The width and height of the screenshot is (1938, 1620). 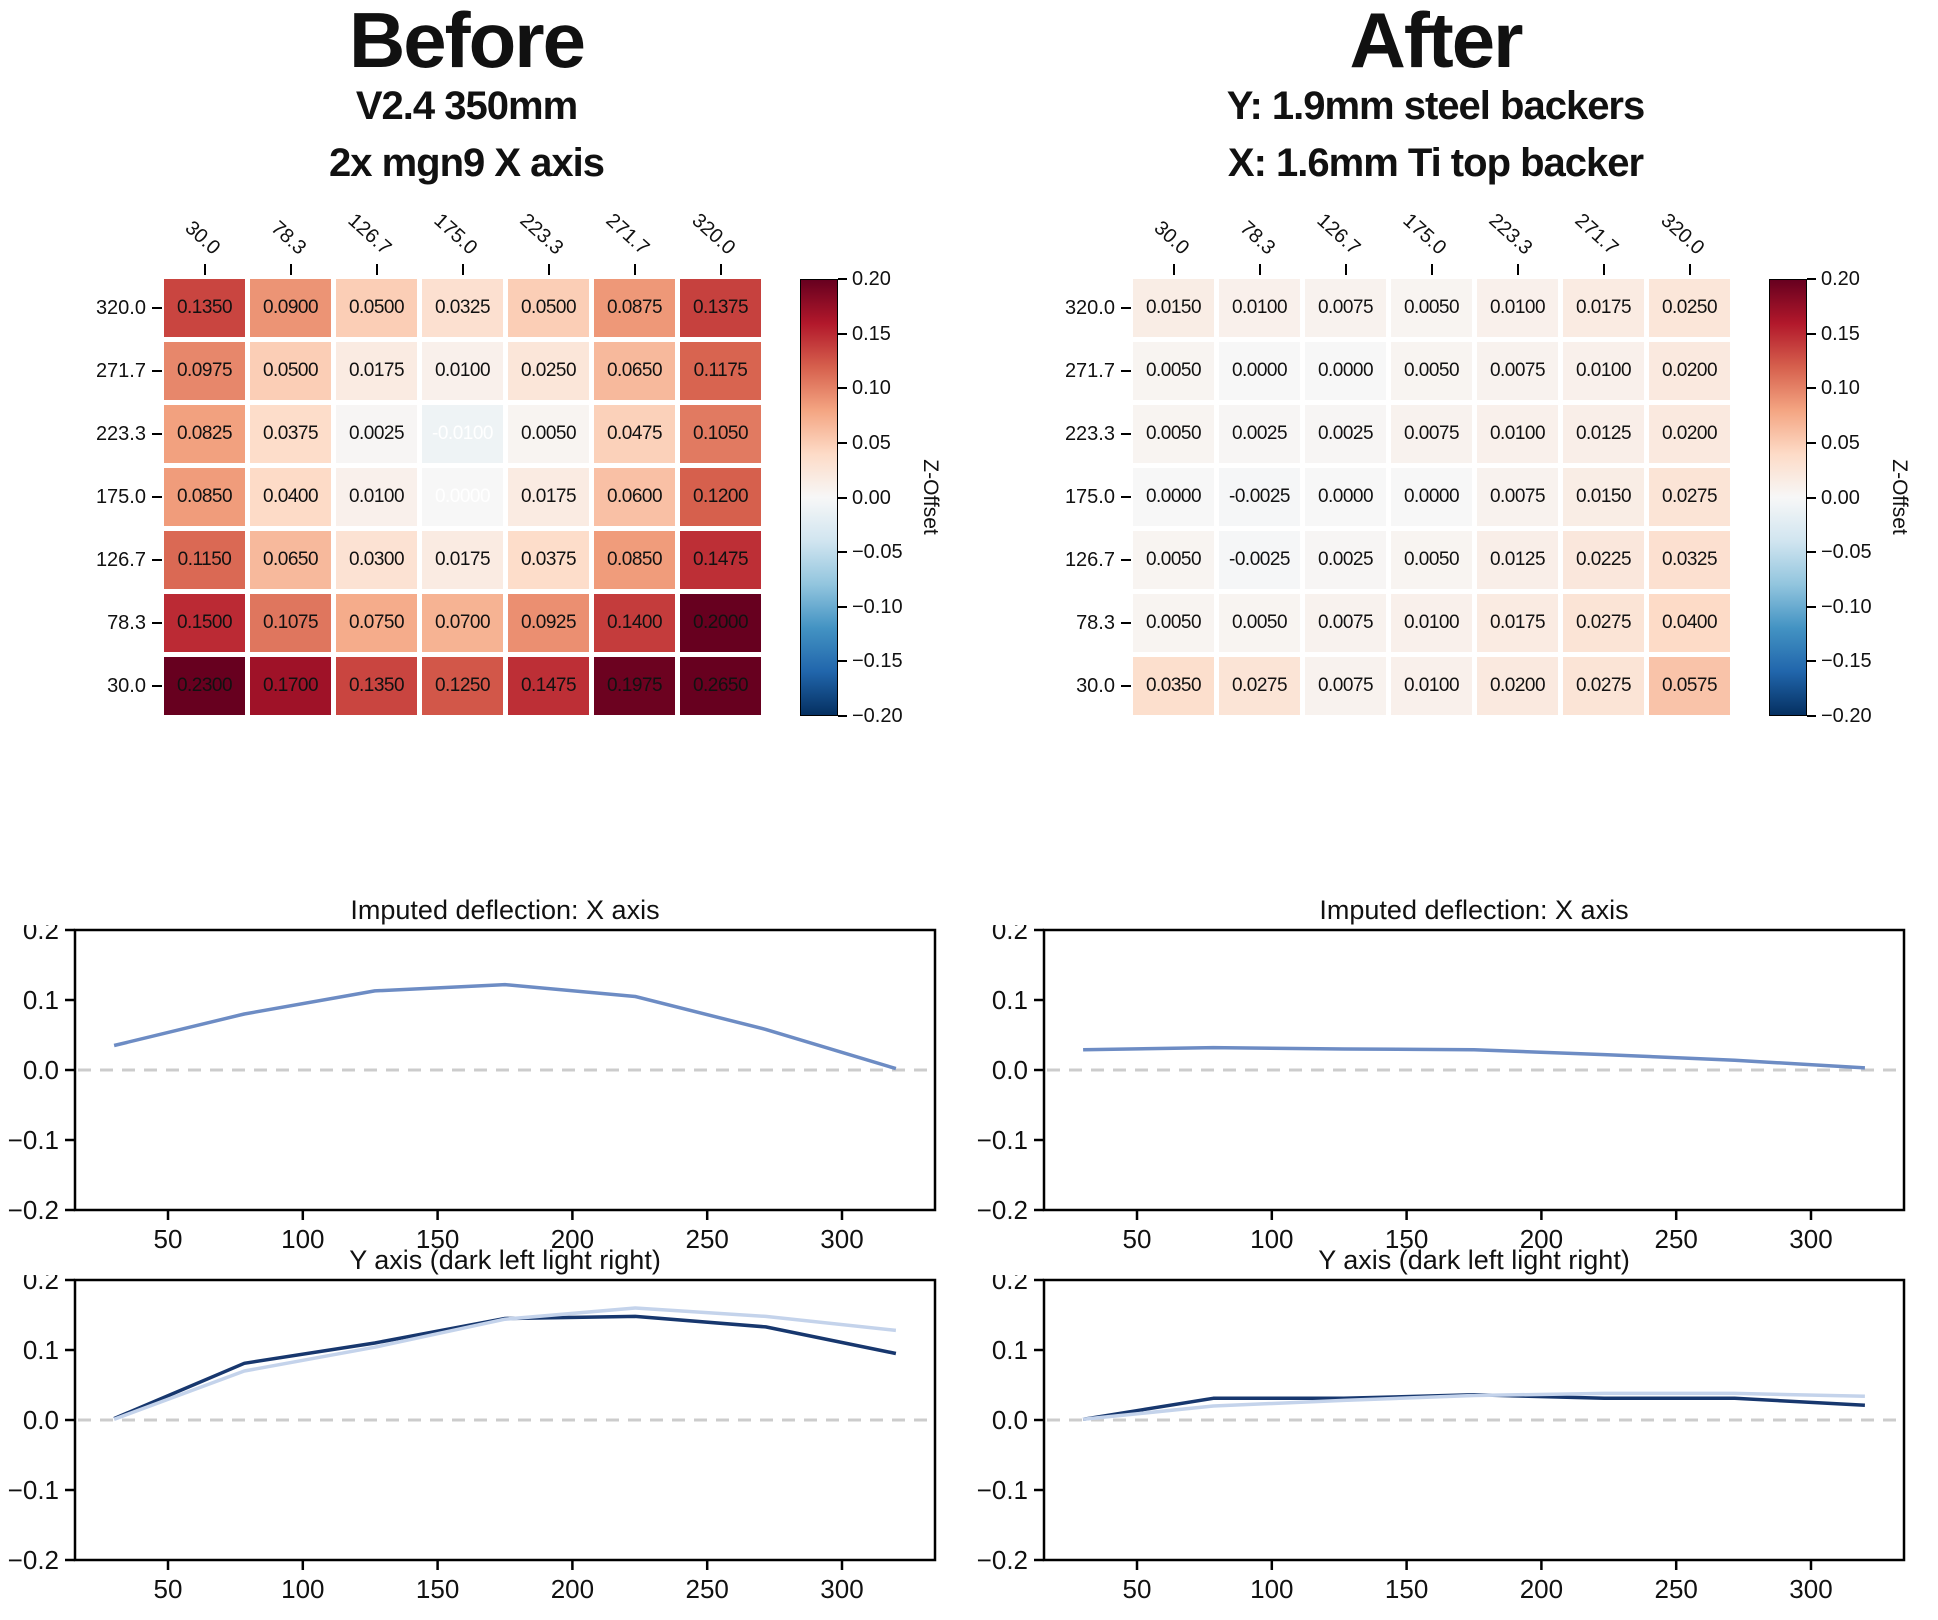 I want to click on colorbar-tick-label: −0.05, so click(x=1846, y=552).